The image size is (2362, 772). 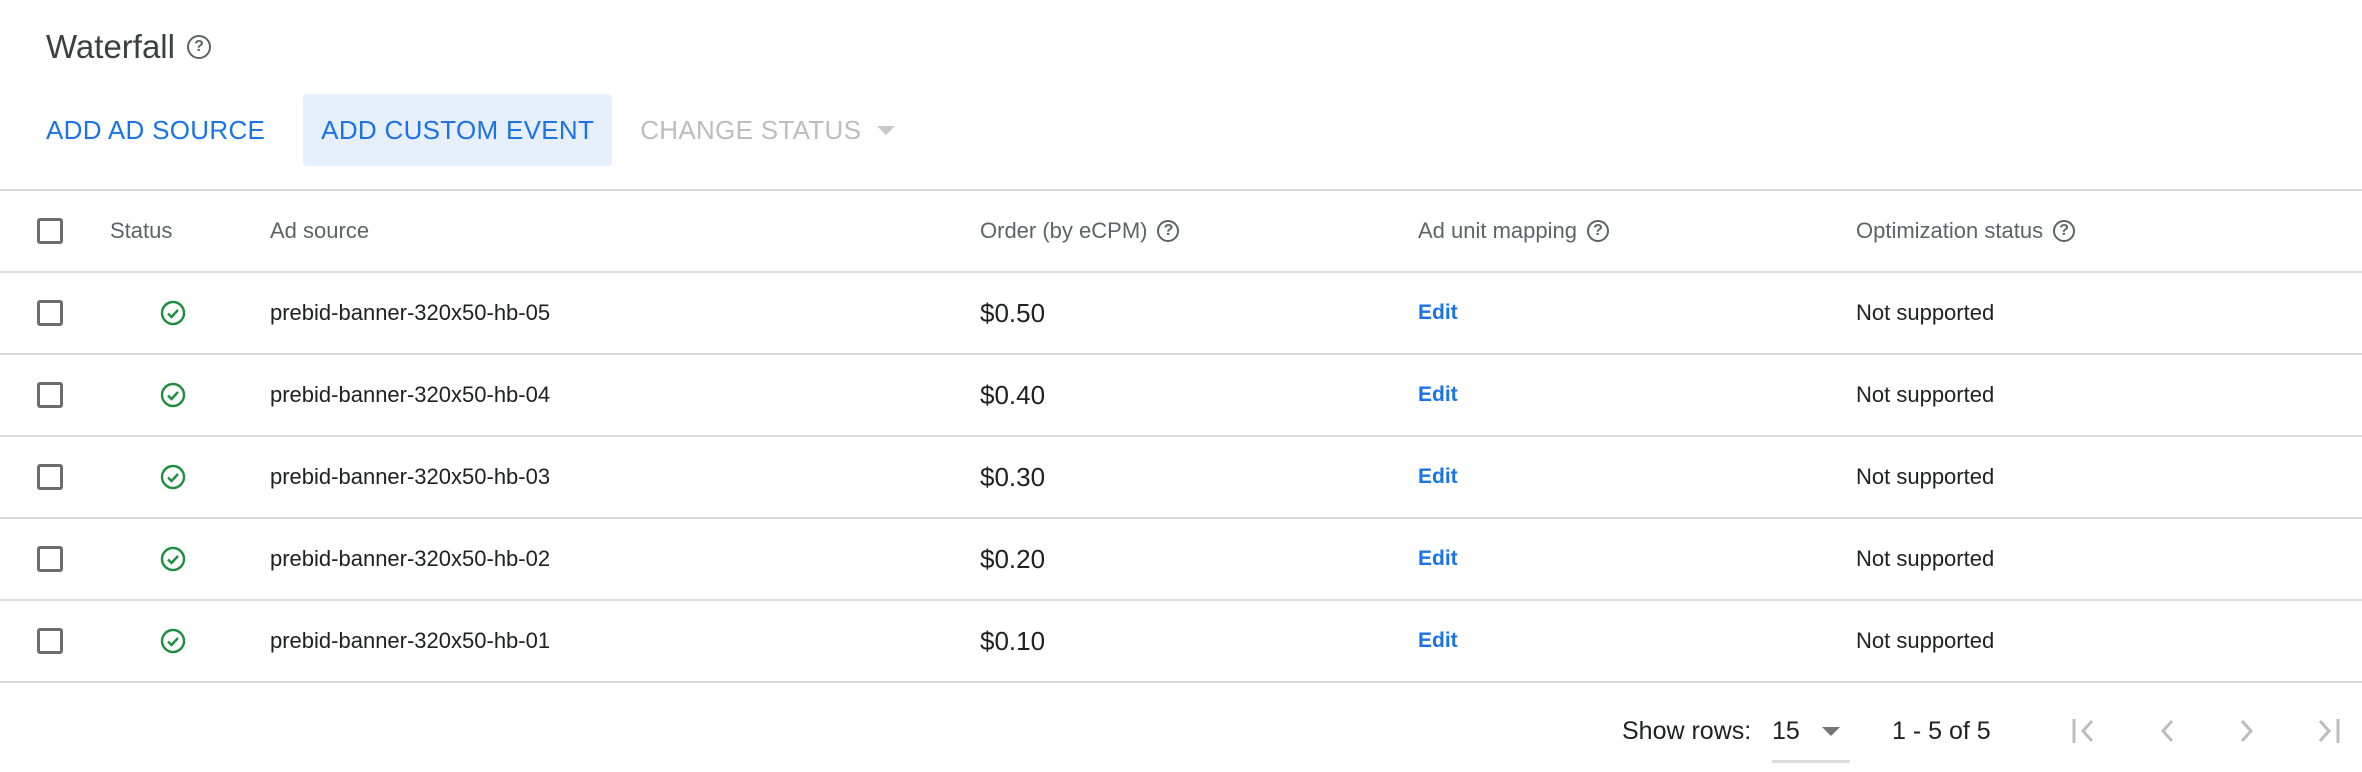 I want to click on page-title-text: Waterfall, so click(x=110, y=46).